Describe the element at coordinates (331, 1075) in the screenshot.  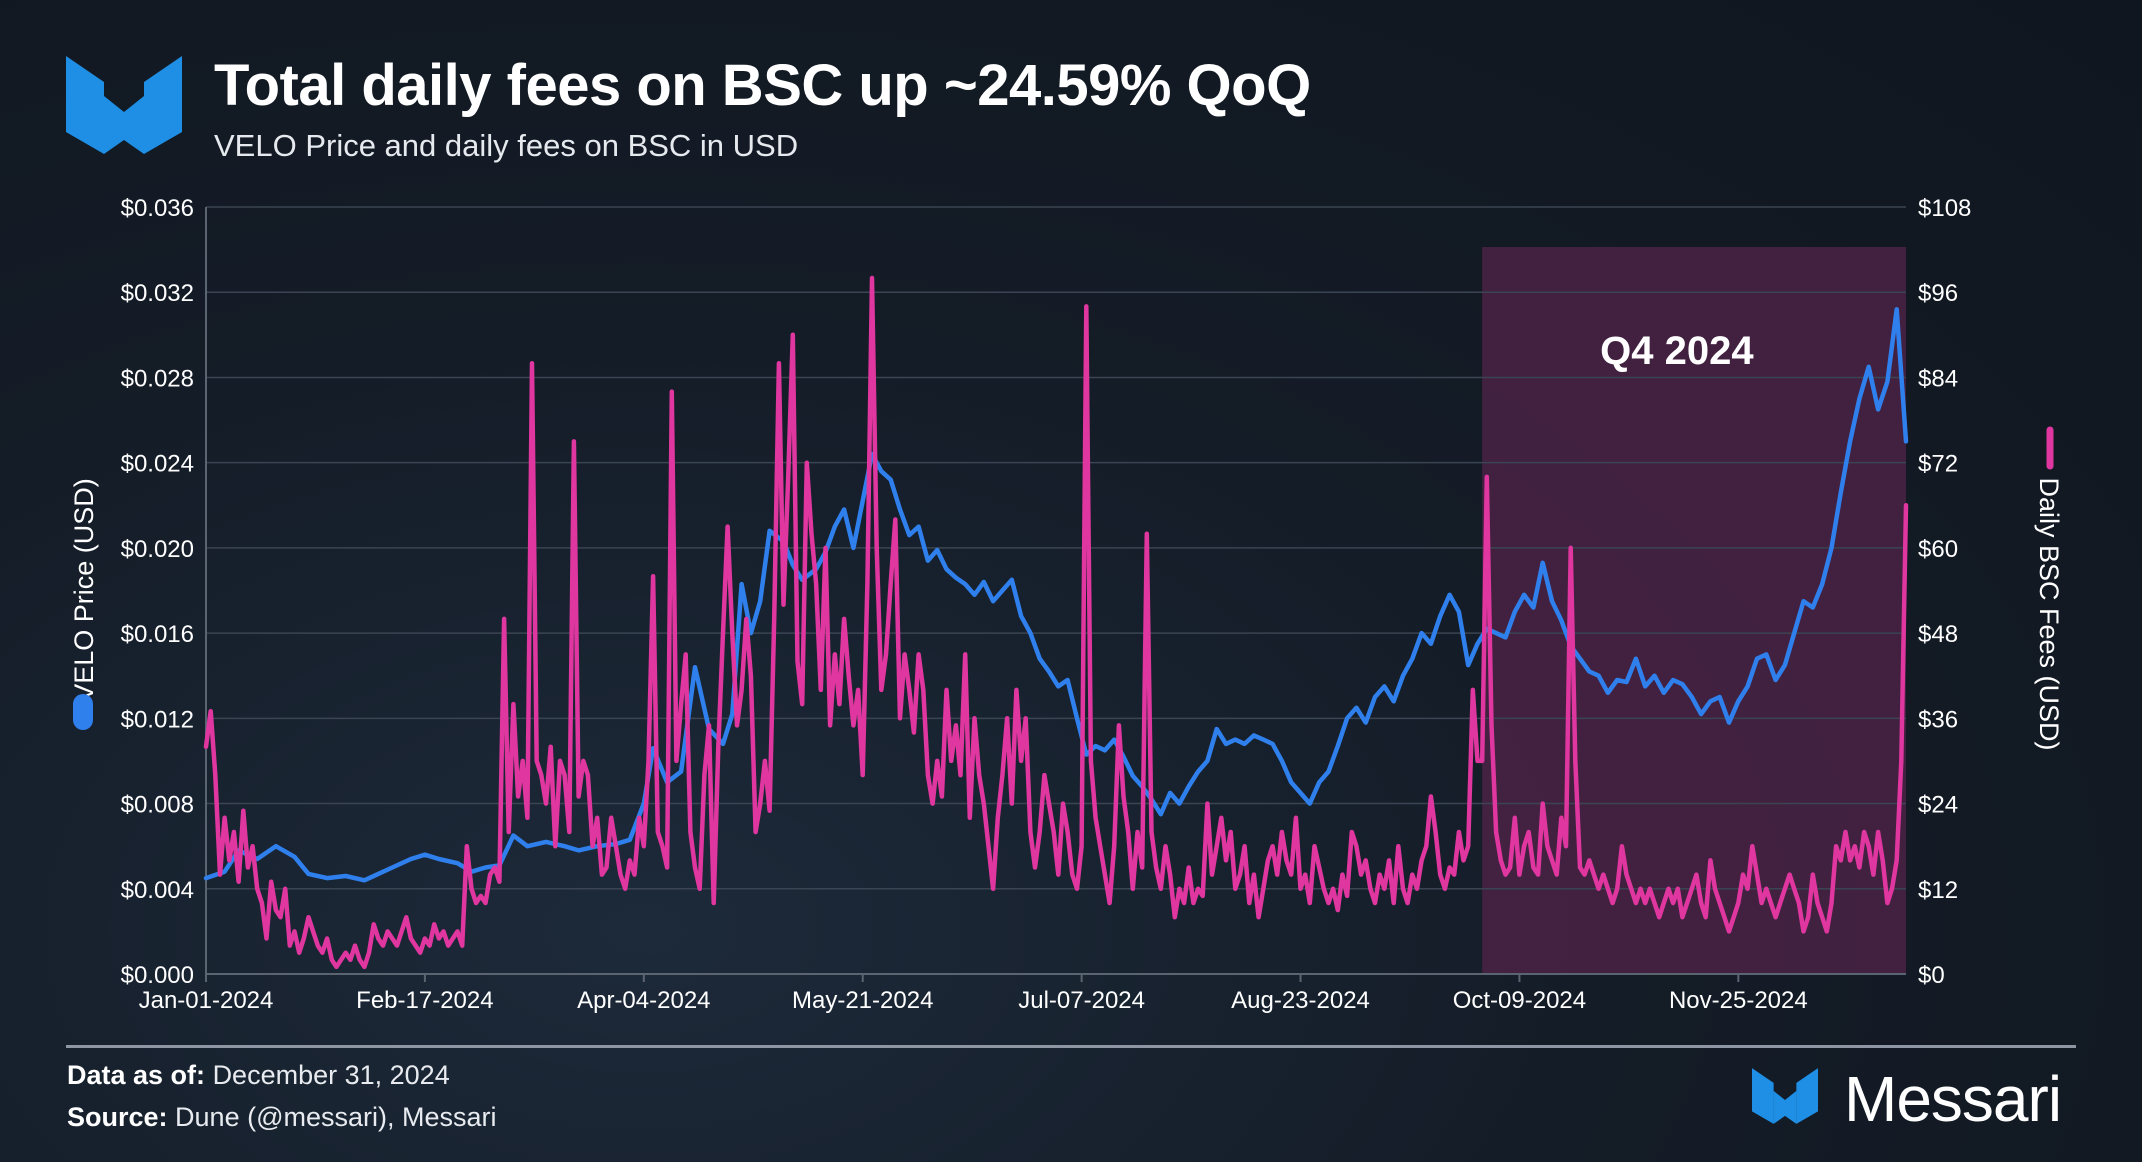
I see `data-as-of-value: December 31, 2024` at that location.